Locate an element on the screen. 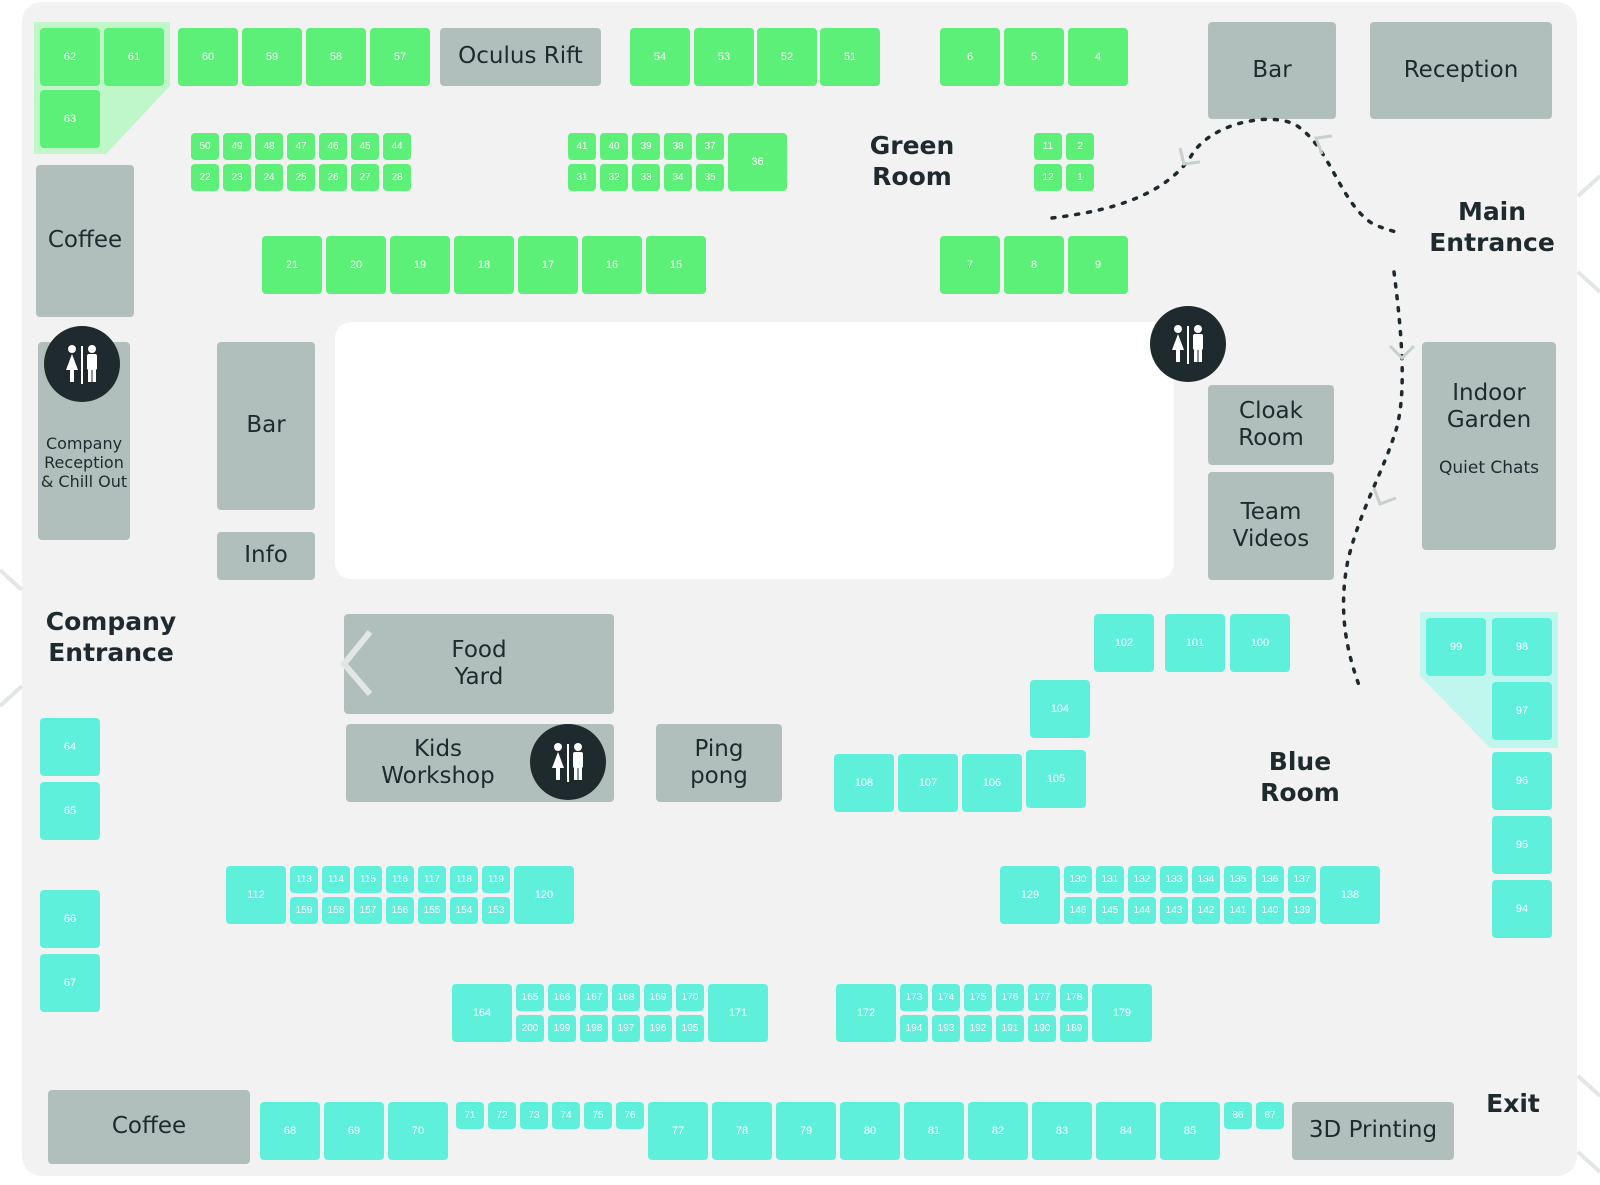  booth-83: 83 is located at coordinates (1062, 1131).